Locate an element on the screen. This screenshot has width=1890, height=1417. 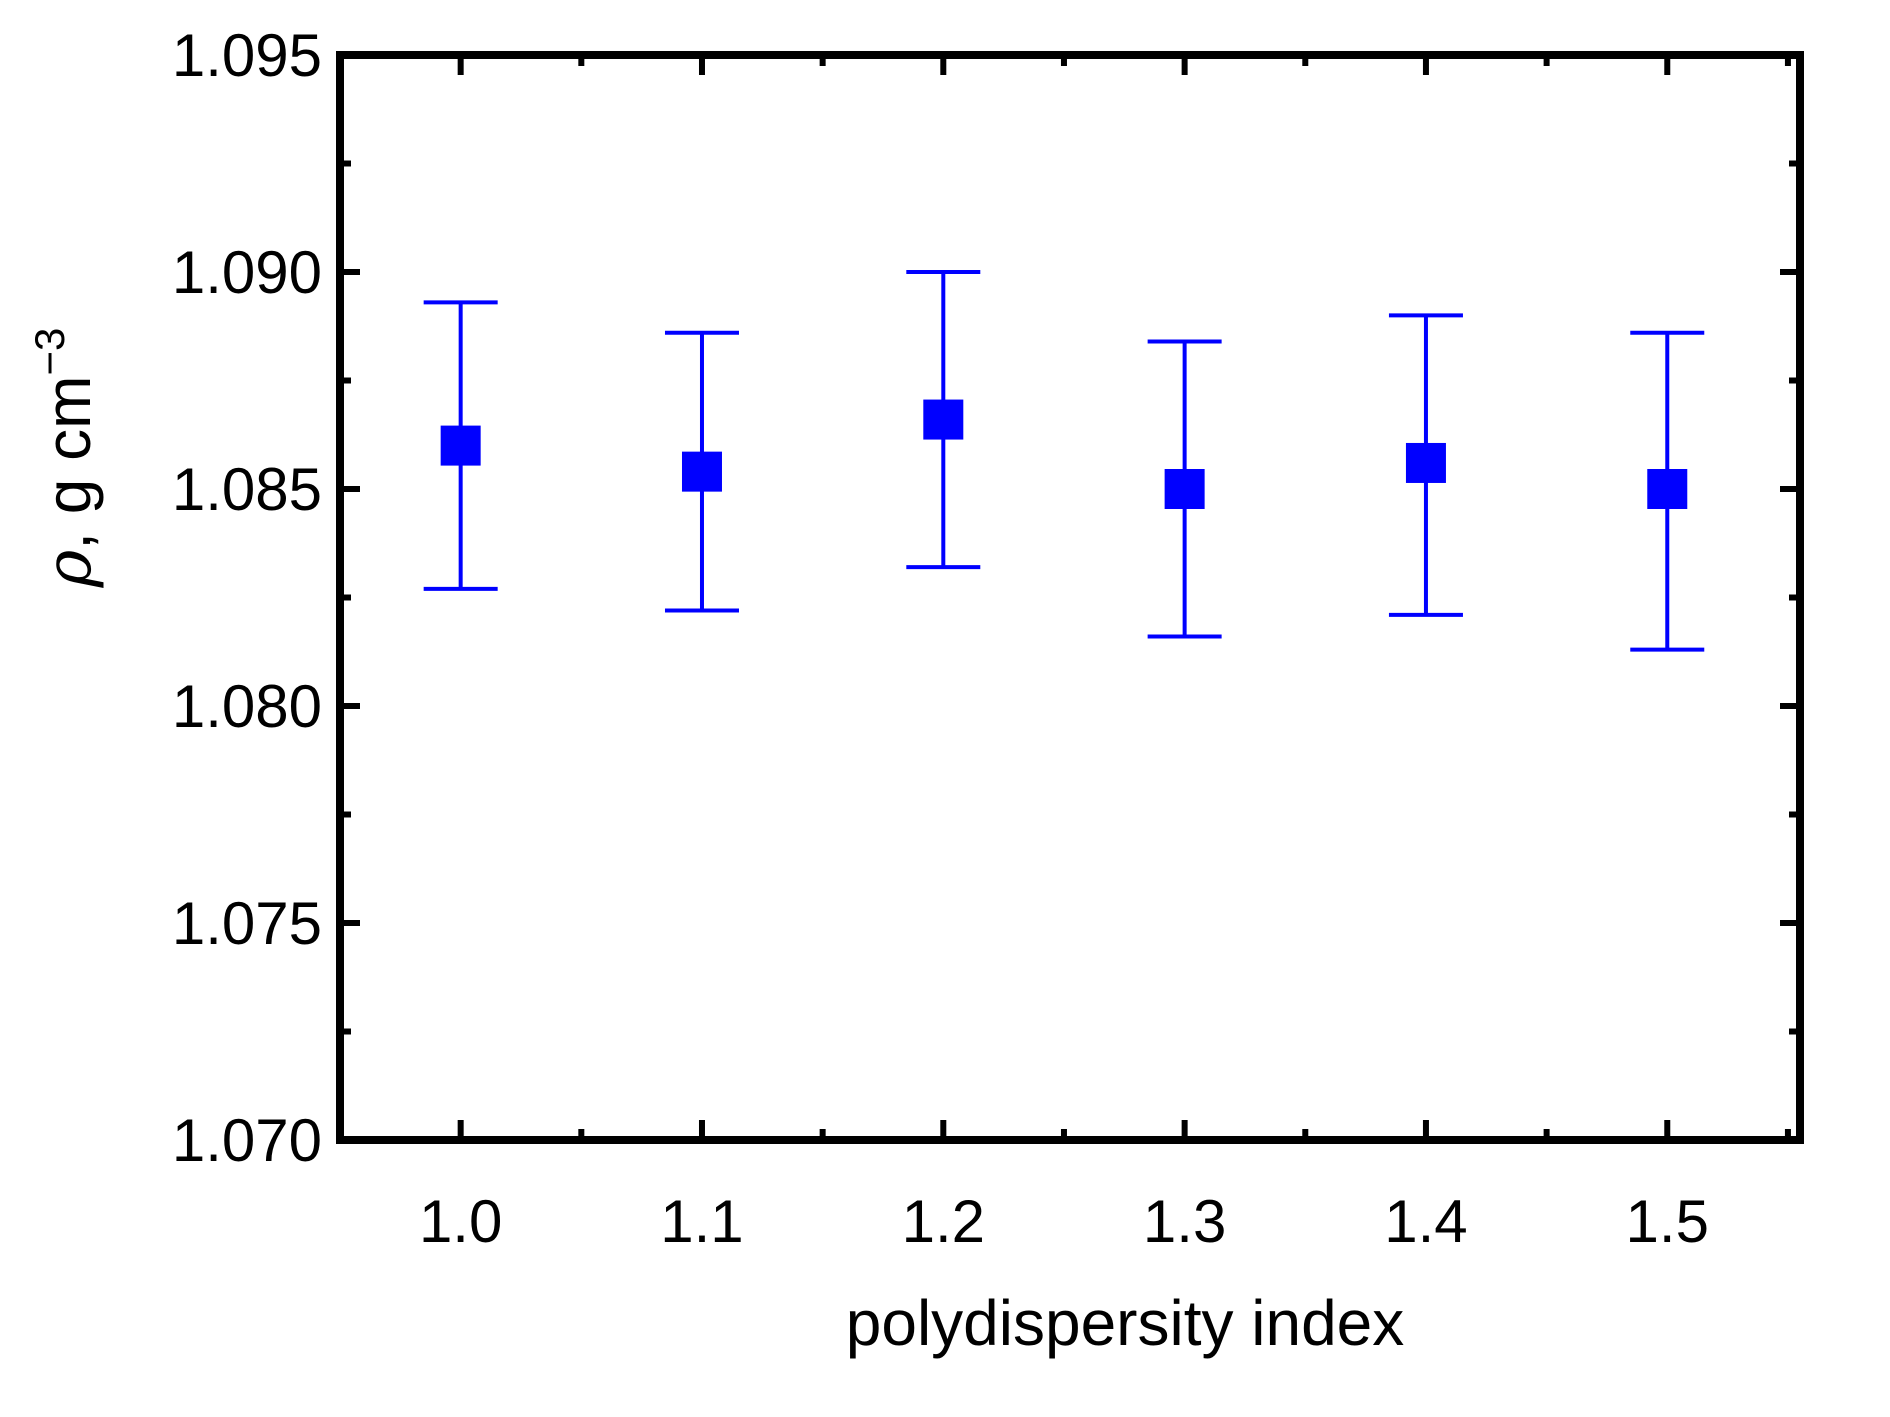
x-tick-label: 1.3 is located at coordinates (1184, 1221).